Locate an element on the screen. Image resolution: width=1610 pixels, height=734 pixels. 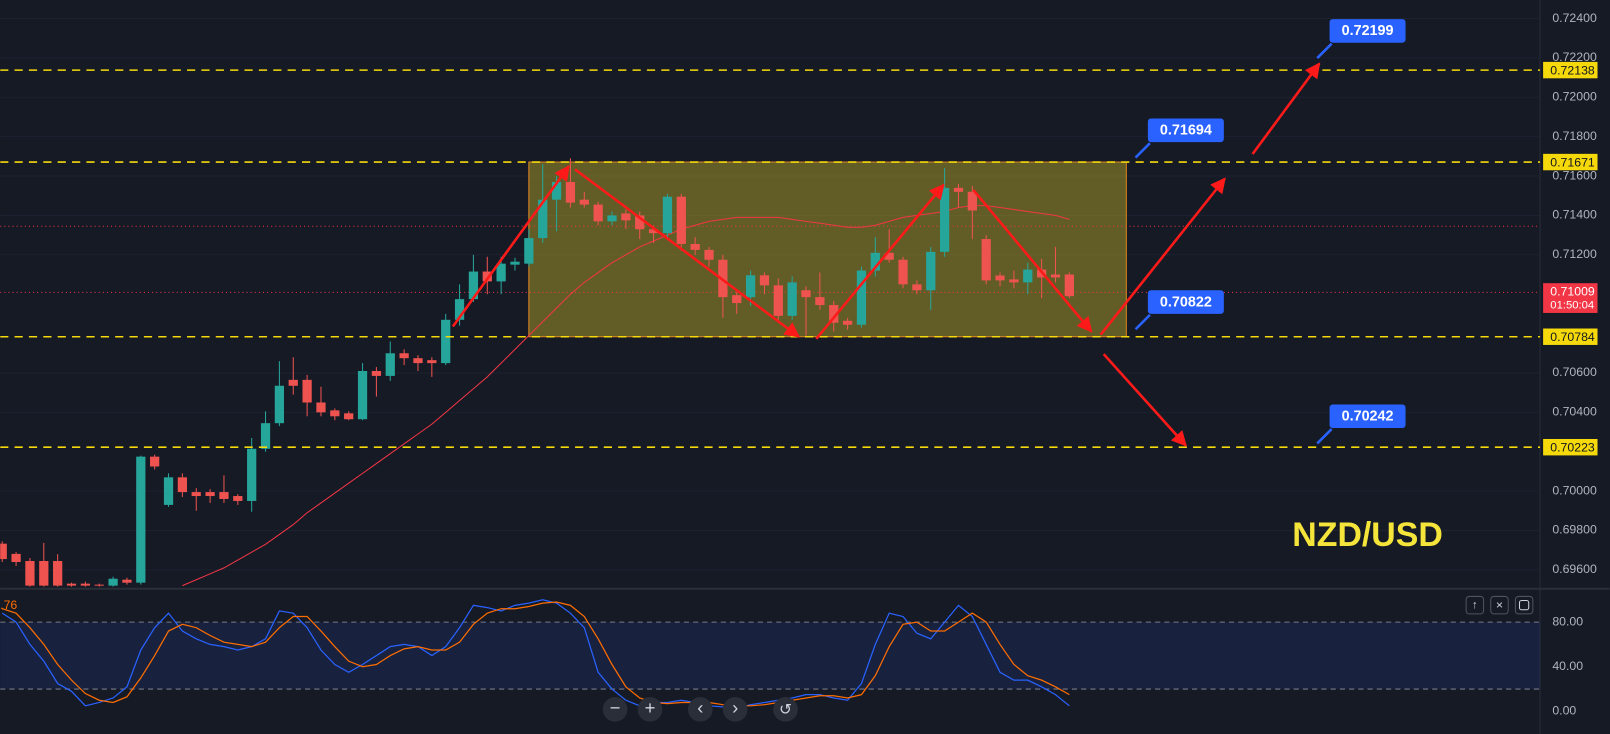
y-tick-label: 80.00 is located at coordinates (1567, 621).